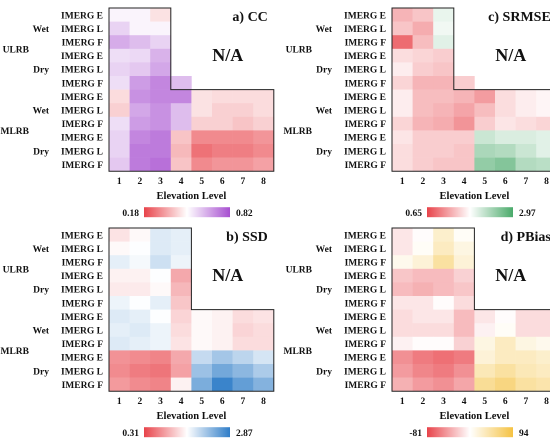  What do you see at coordinates (130, 214) in the screenshot?
I see `colorbar-min-label: 0.18` at bounding box center [130, 214].